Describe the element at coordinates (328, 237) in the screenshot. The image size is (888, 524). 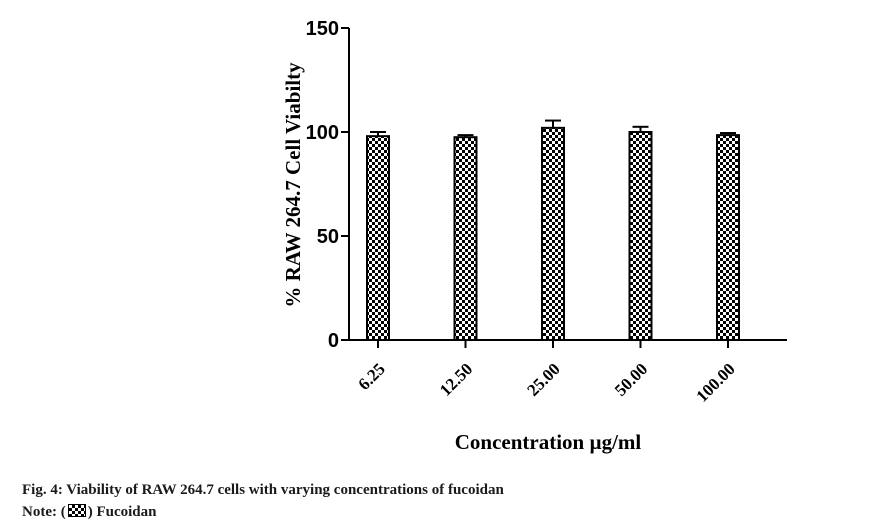
I see `y-tick-label: 50` at that location.